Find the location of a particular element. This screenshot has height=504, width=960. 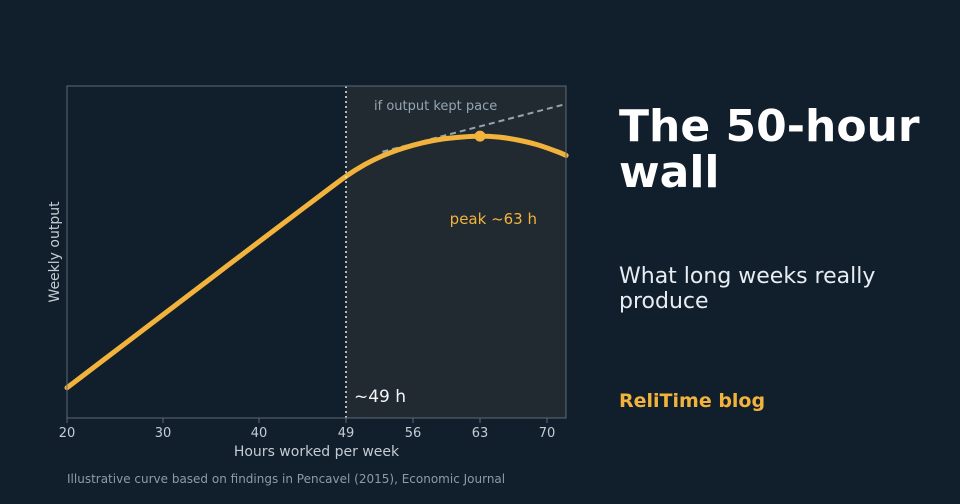

x-tick-label: 63 is located at coordinates (480, 433).